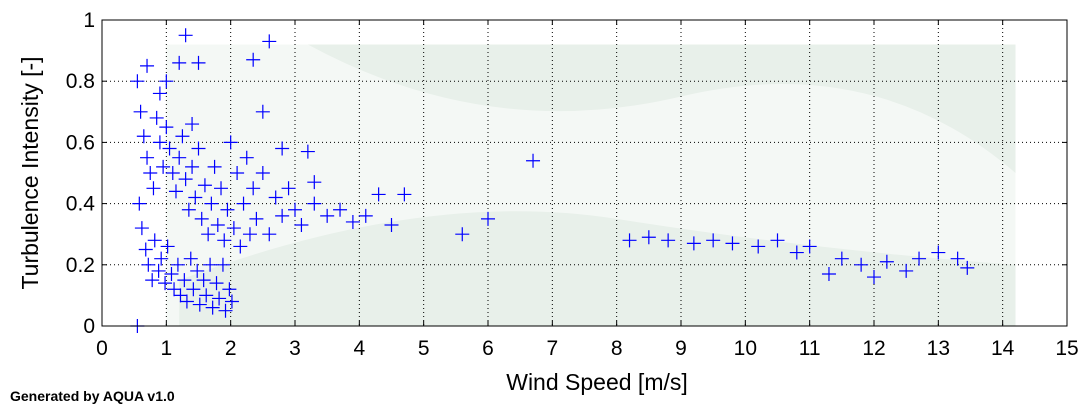  Describe the element at coordinates (1003, 348) in the screenshot. I see `x-tick-label: 14` at that location.